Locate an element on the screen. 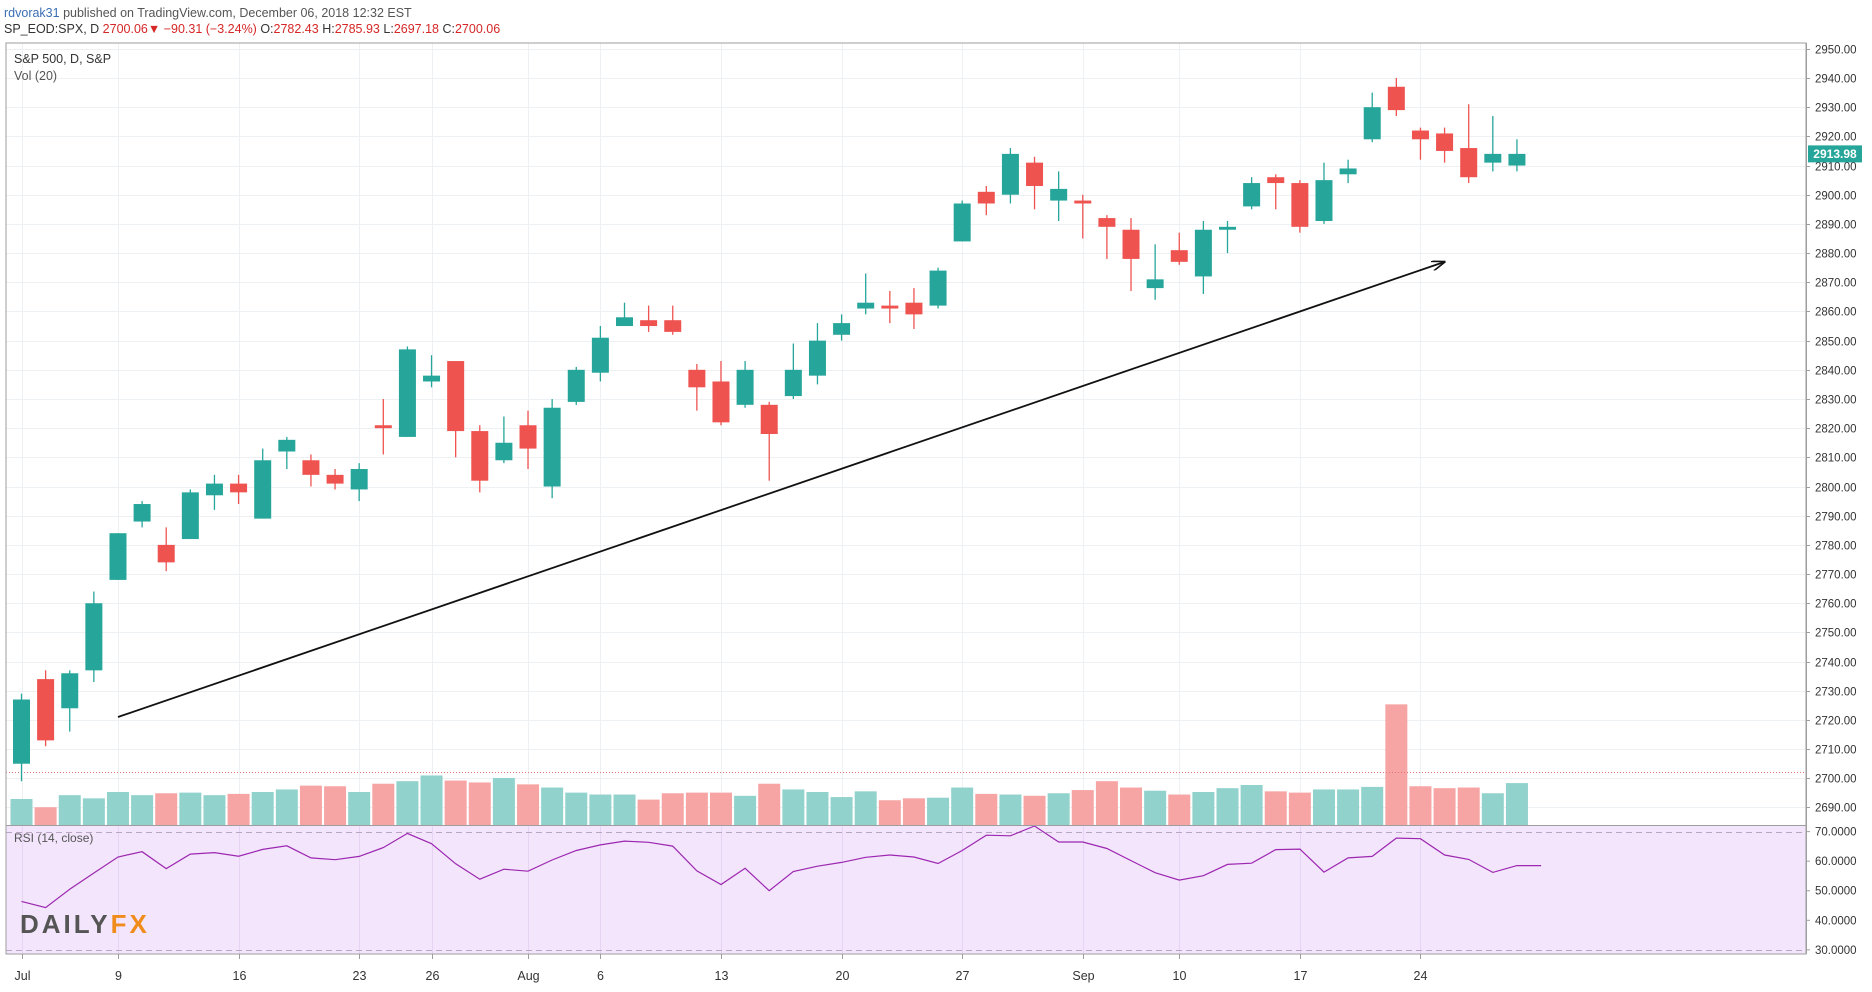 The height and width of the screenshot is (992, 1872). price-tick-label: 2890.00 is located at coordinates (1836, 226).